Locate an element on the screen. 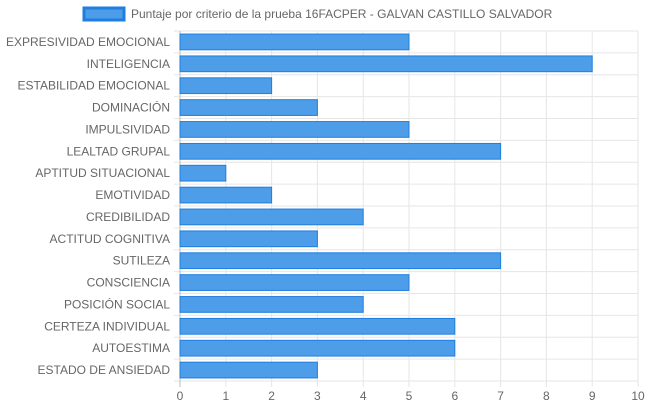  category-label: APTITUD SITUACIONAL is located at coordinates (102, 173).